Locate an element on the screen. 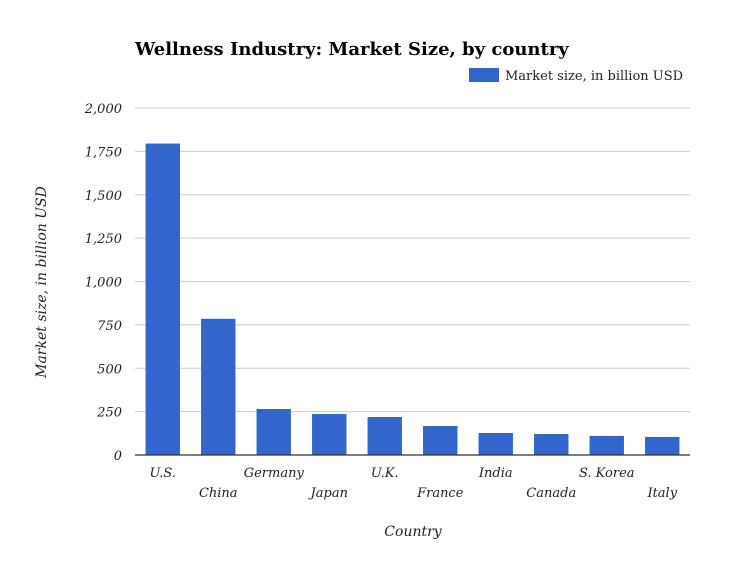 The height and width of the screenshot is (563, 750). y-tick-label: 2,000 is located at coordinates (103, 109).